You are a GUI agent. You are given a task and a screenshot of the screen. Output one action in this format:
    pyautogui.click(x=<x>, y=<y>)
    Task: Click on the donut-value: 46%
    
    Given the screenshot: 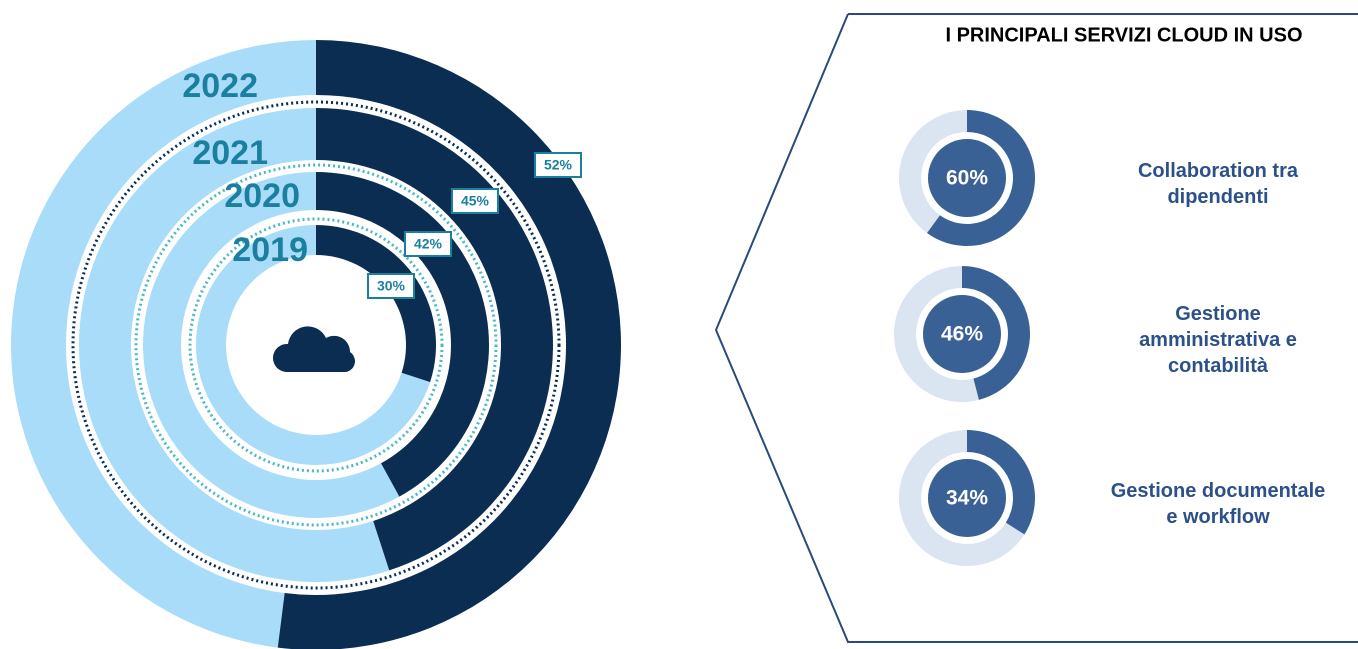 What is the action you would take?
    pyautogui.click(x=962, y=334)
    